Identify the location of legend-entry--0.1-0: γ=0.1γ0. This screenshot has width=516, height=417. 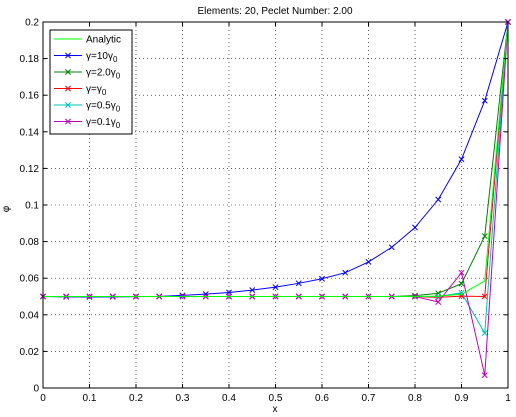
(87, 123).